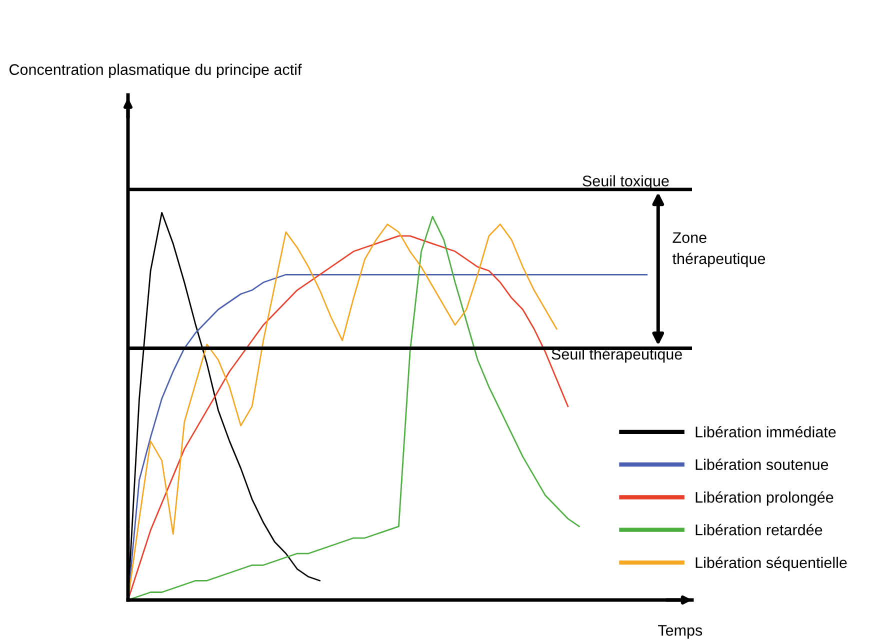 This screenshot has width=872, height=642. What do you see at coordinates (759, 530) in the screenshot?
I see `legend-label: Libération retardée` at bounding box center [759, 530].